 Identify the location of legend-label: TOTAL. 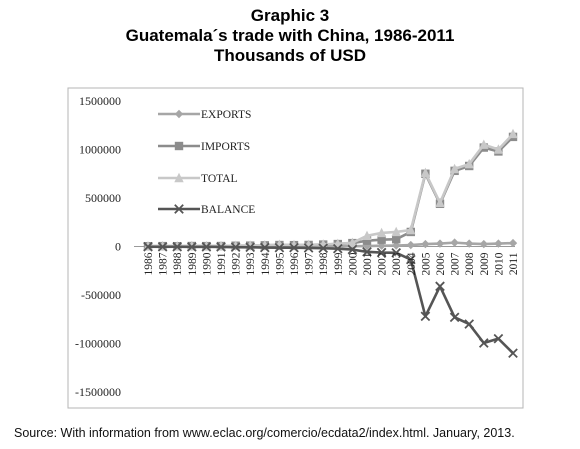
(219, 179).